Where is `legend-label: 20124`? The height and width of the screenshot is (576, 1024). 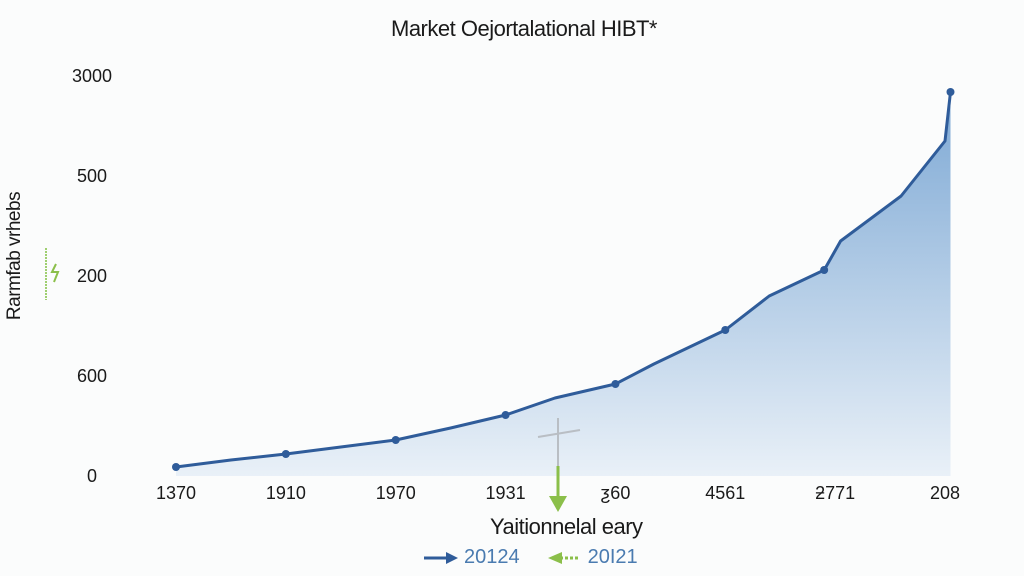 legend-label: 20124 is located at coordinates (492, 557).